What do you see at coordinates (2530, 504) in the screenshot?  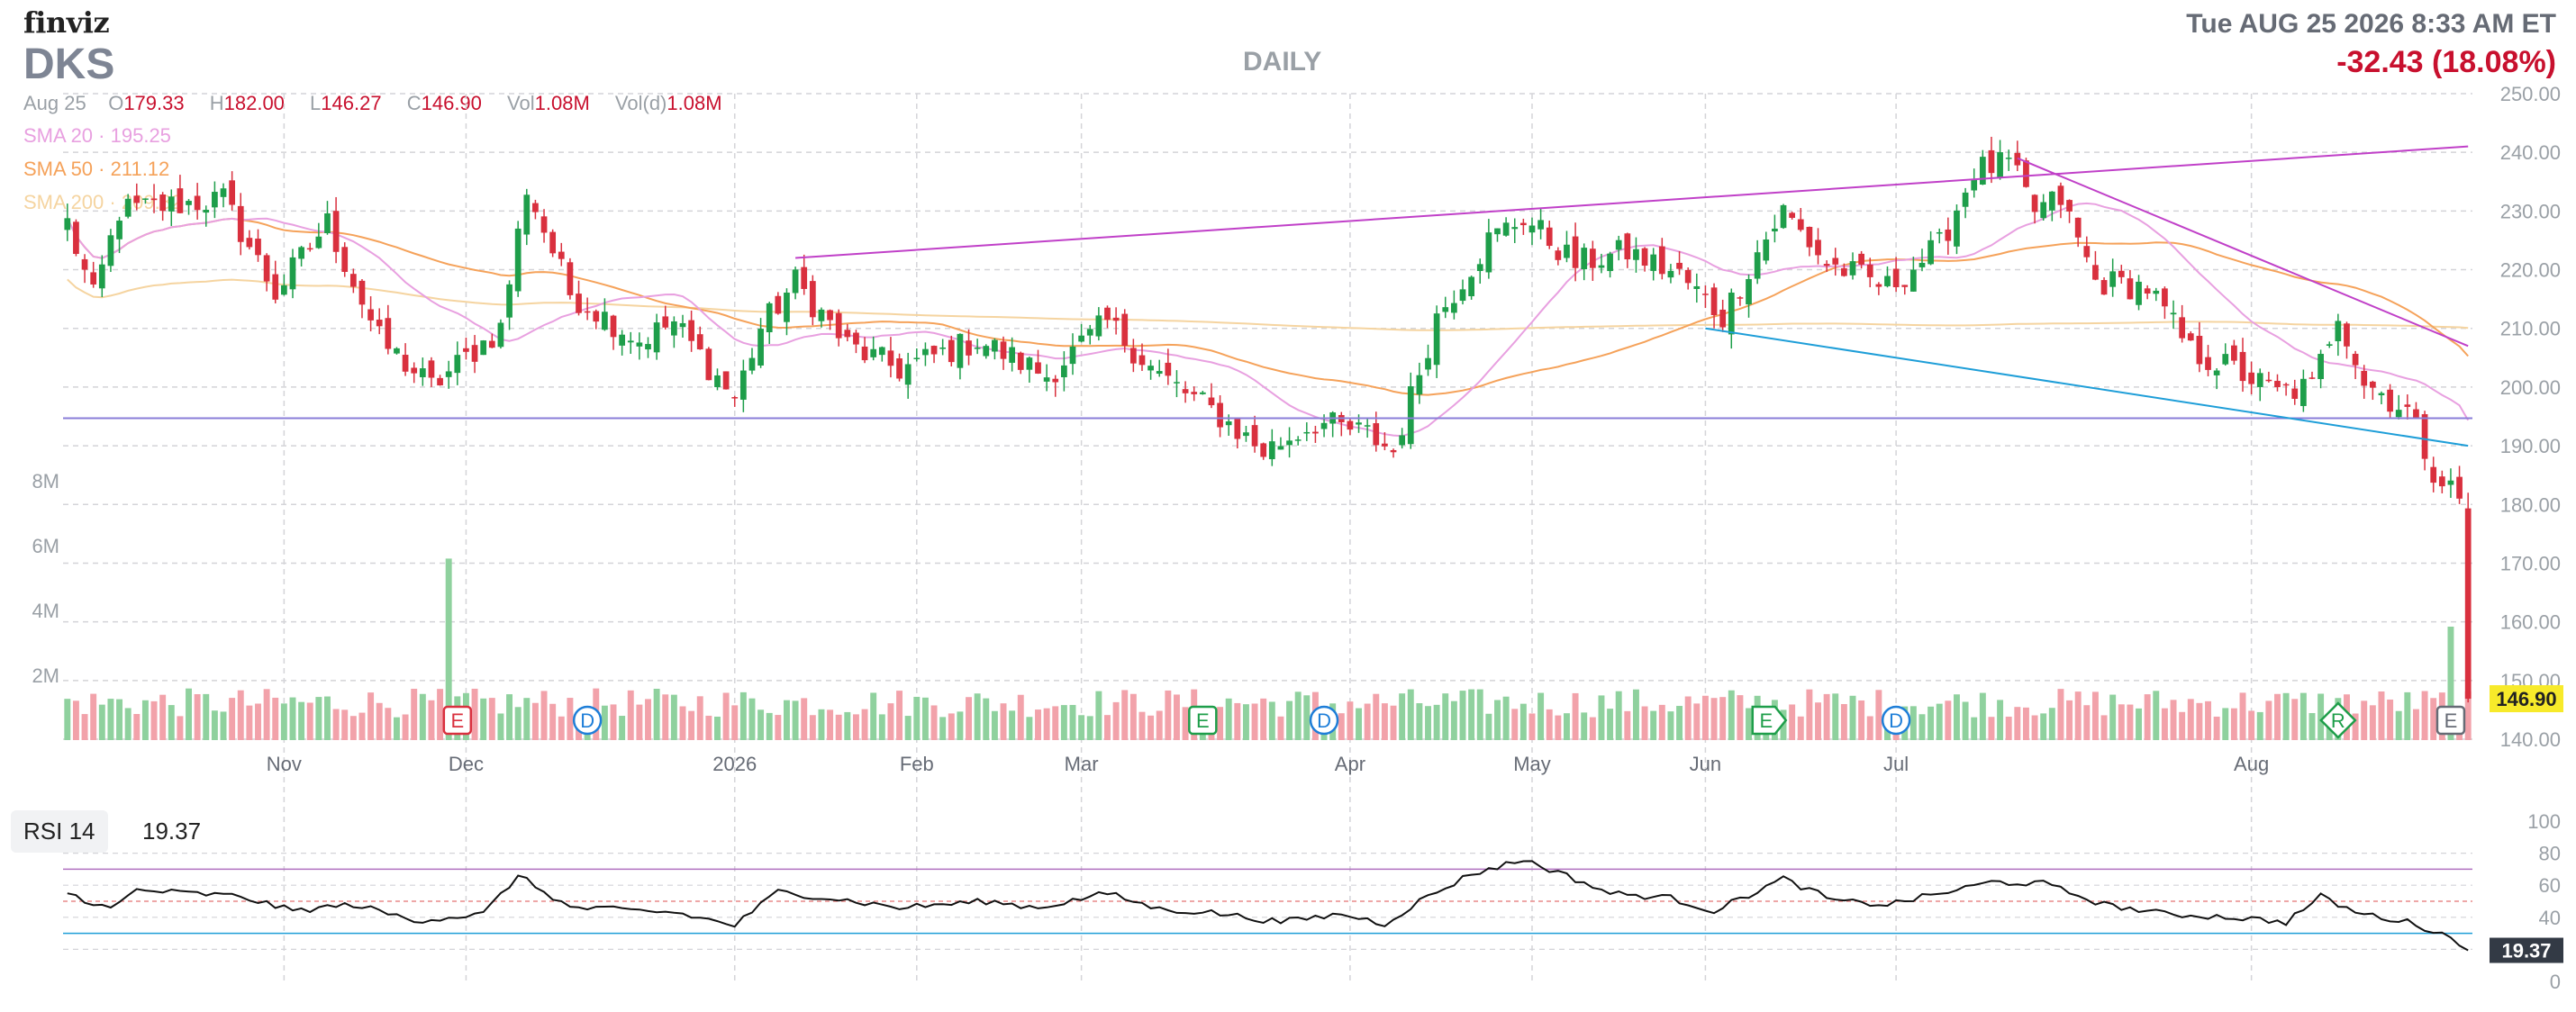 I see `price-tick-label: 180.00` at bounding box center [2530, 504].